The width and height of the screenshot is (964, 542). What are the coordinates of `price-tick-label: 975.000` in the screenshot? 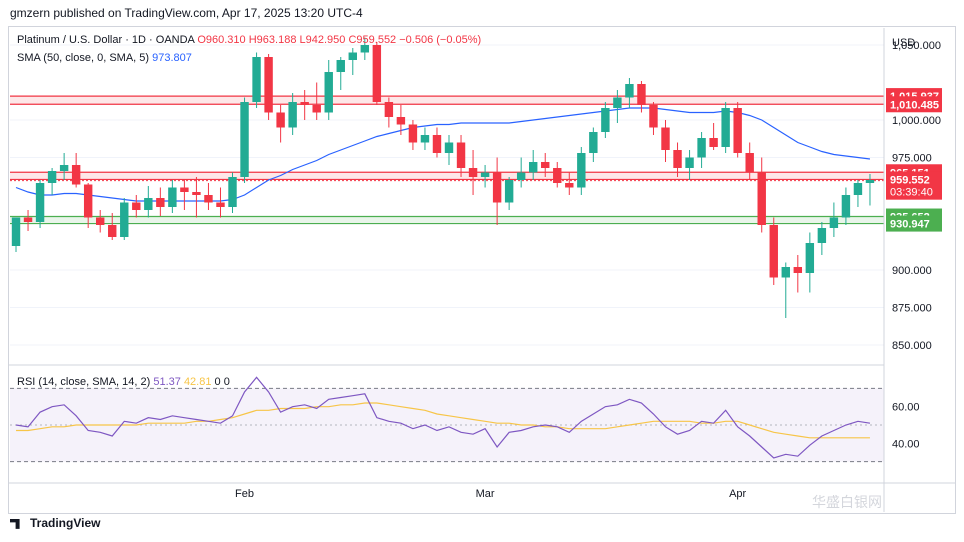 It's located at (912, 159).